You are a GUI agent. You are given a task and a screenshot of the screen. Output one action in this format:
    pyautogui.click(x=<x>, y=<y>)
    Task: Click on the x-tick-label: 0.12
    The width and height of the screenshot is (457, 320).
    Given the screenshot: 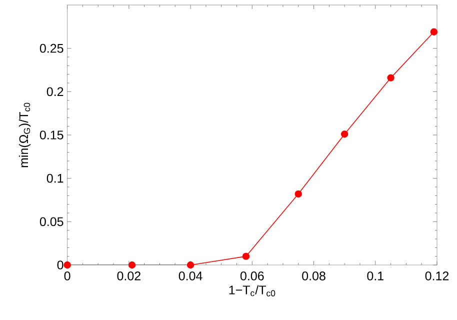 What is the action you would take?
    pyautogui.click(x=437, y=276)
    